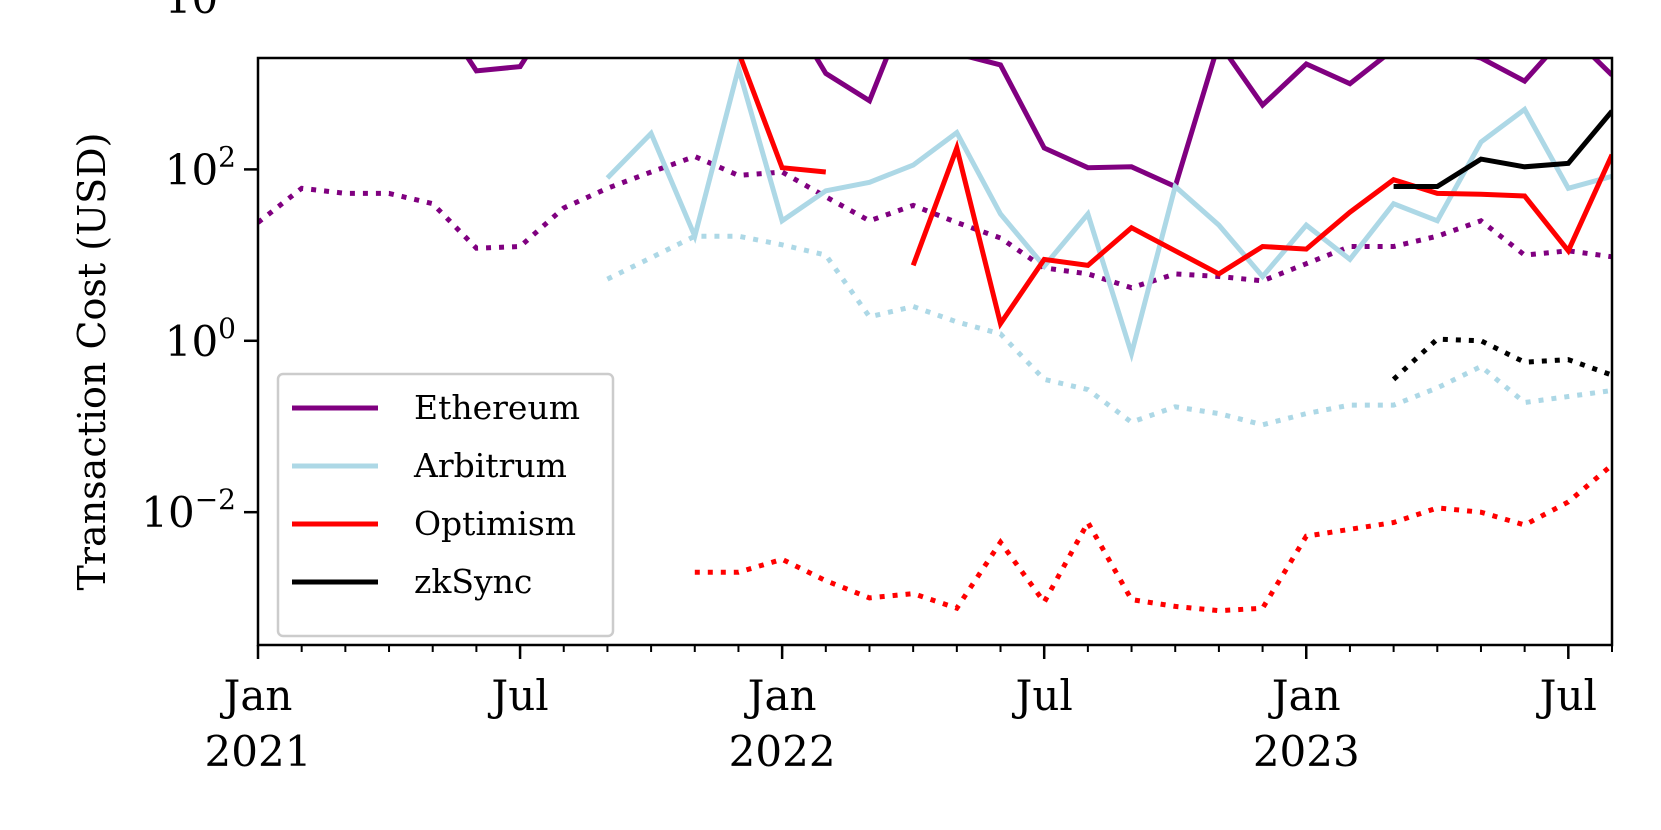  What do you see at coordinates (473, 581) in the screenshot?
I see `legend-label: zkSync` at bounding box center [473, 581].